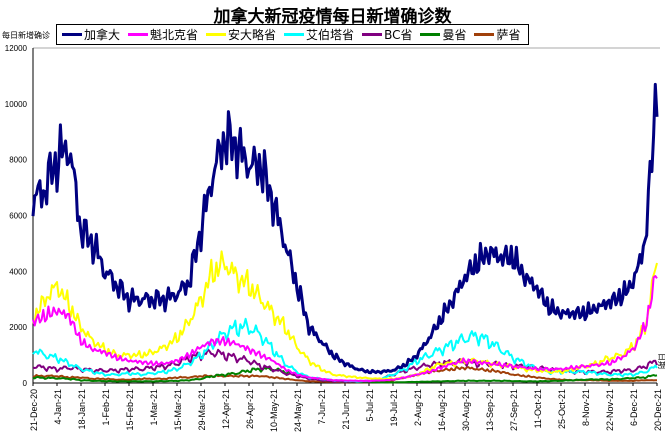 This screenshot has height=436, width=665. I want to click on legend-label: 安大略省, so click(252, 35).